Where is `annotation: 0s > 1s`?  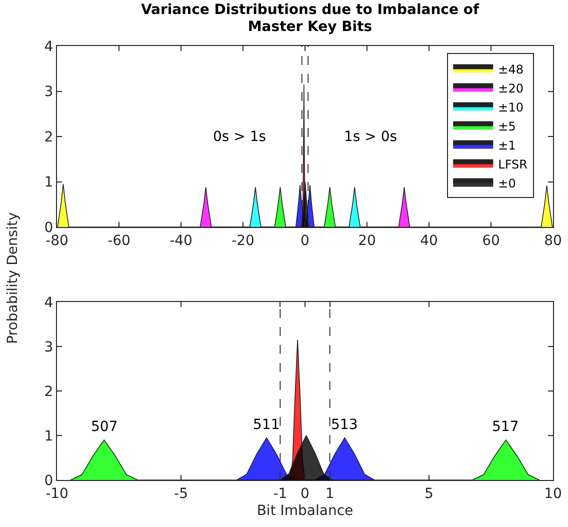 annotation: 0s > 1s is located at coordinates (239, 137).